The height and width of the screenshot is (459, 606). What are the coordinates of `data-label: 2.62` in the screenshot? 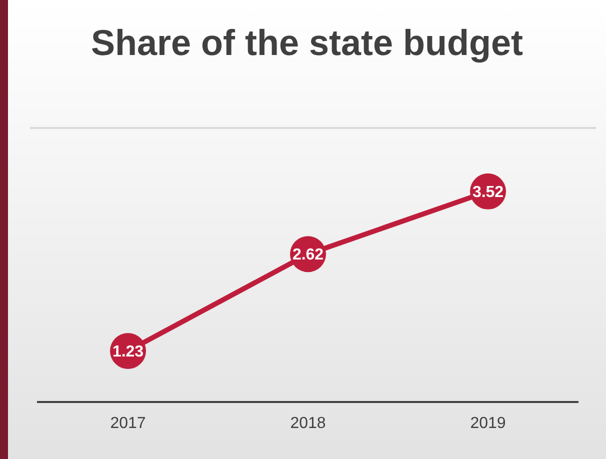 It's located at (308, 255).